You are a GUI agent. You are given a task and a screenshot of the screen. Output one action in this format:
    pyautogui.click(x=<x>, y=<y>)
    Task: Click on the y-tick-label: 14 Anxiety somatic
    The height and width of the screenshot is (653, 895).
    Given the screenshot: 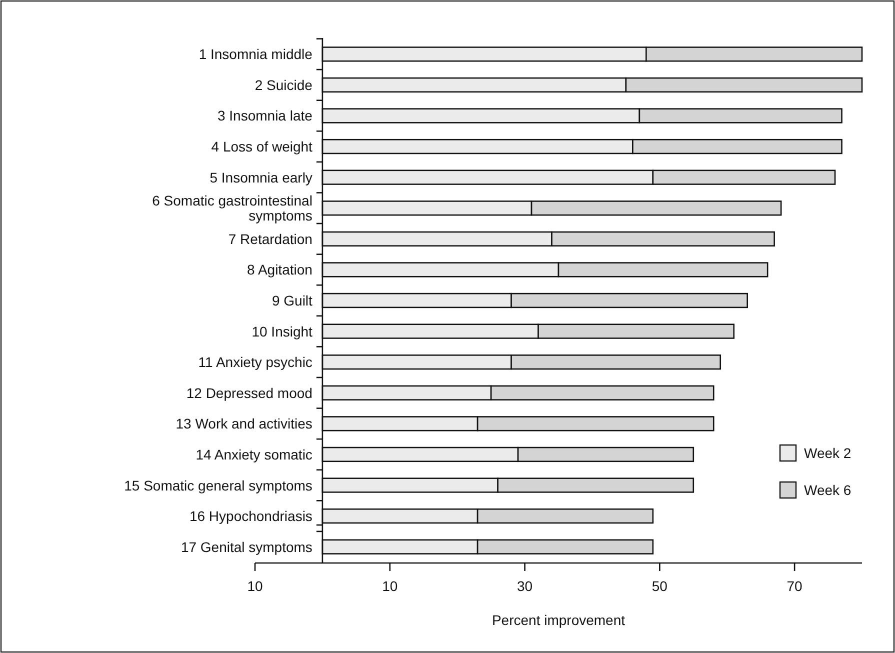 What is the action you would take?
    pyautogui.click(x=254, y=454)
    